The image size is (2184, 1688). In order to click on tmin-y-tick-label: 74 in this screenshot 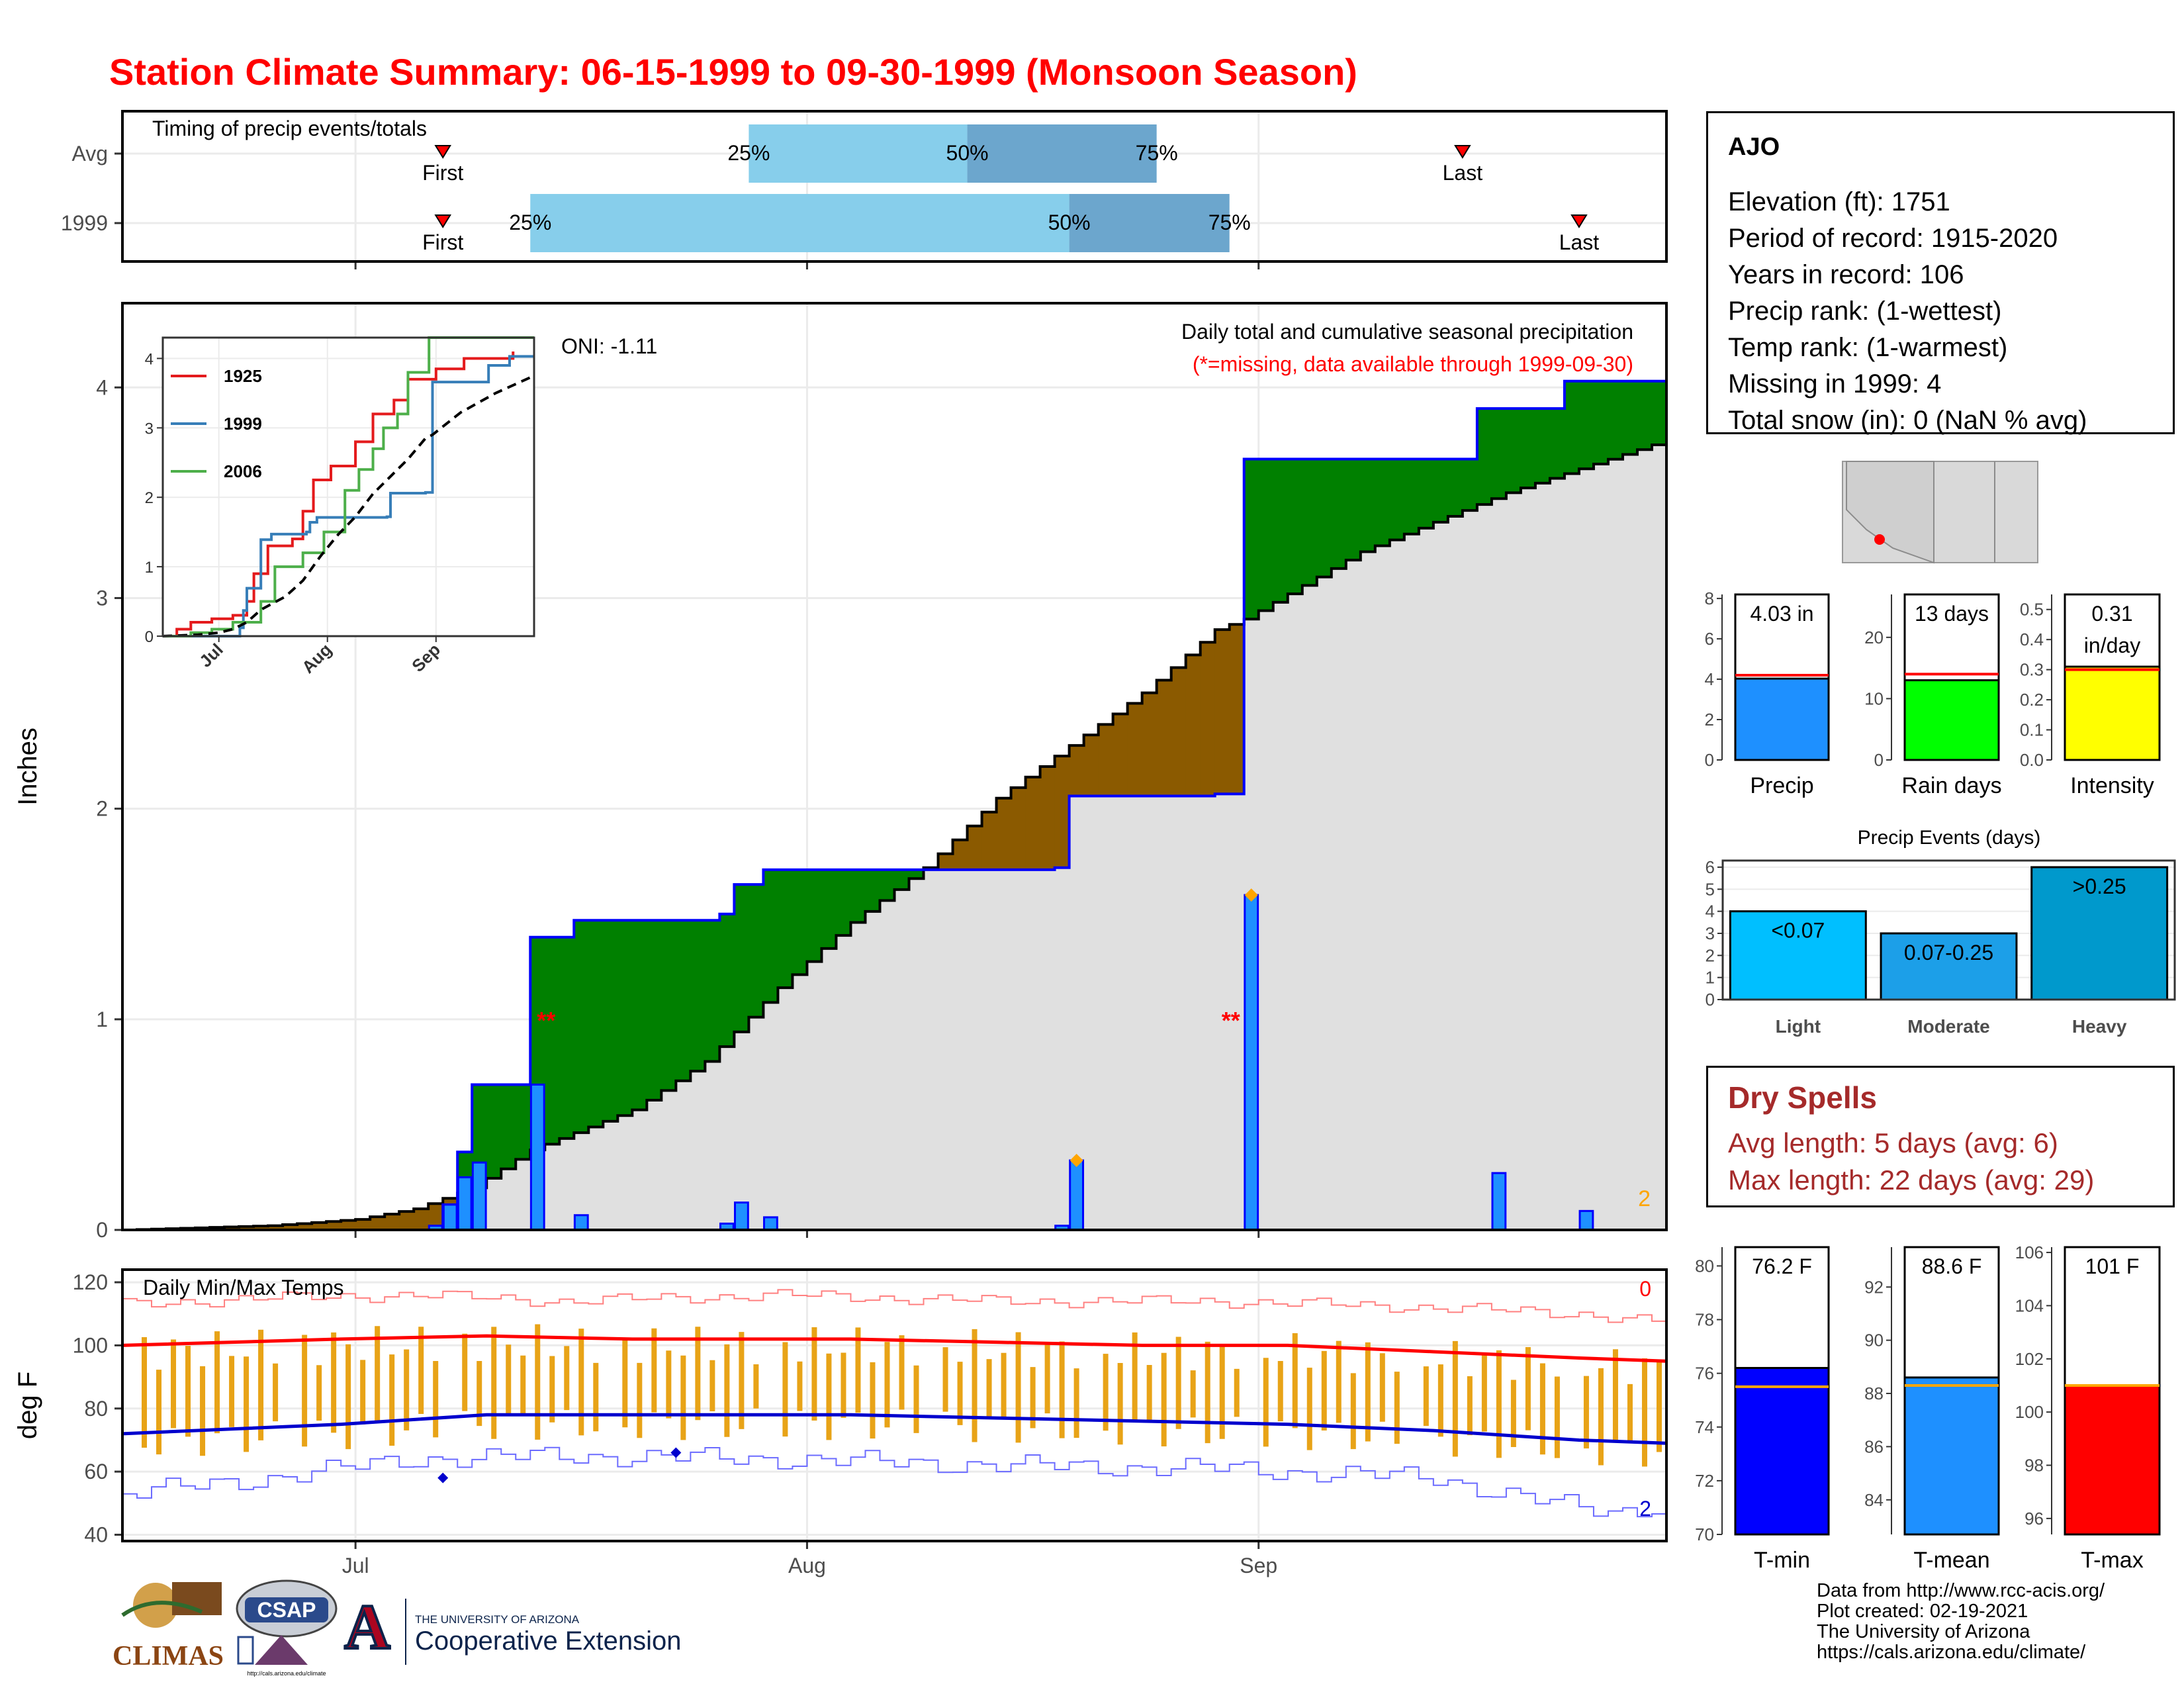, I will do `click(1704, 1427)`.